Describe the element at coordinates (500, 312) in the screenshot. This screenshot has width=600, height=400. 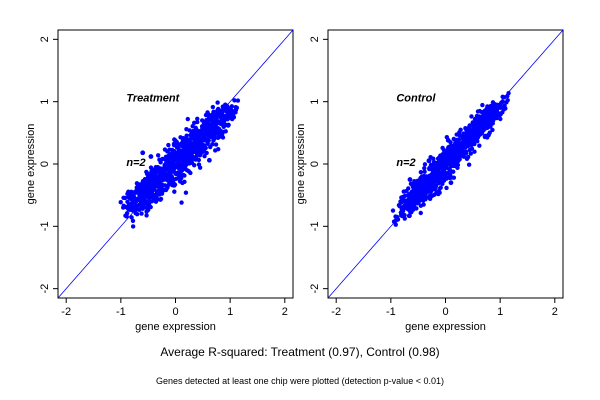
I see `x-tick-label: 1` at that location.